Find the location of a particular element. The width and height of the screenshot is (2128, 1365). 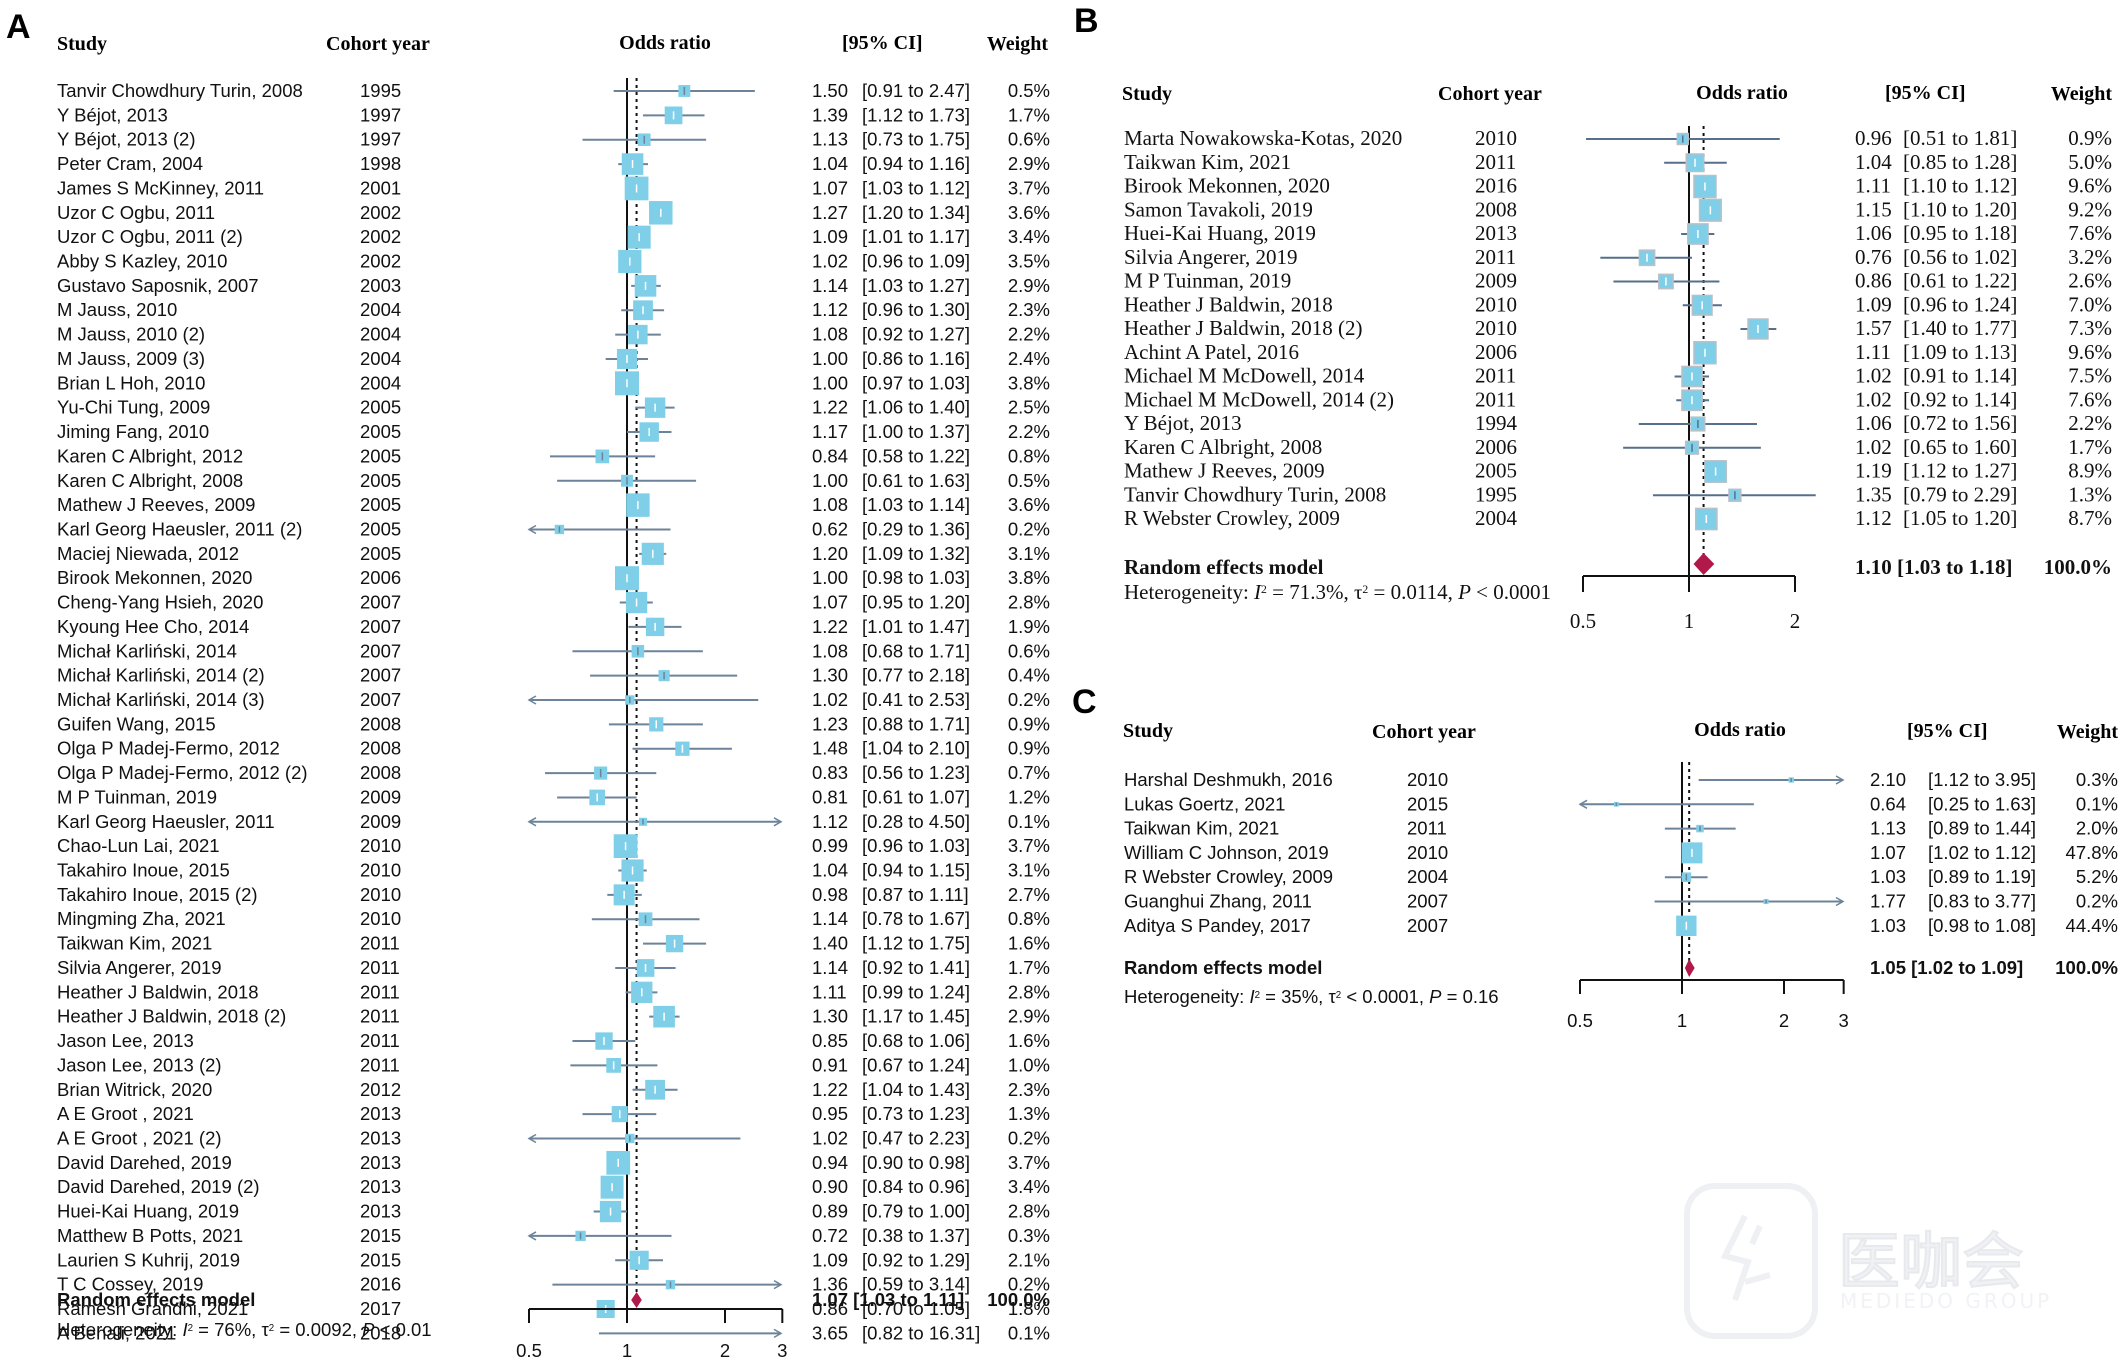

ci-value: [0.79 to 1.00] is located at coordinates (916, 1211).